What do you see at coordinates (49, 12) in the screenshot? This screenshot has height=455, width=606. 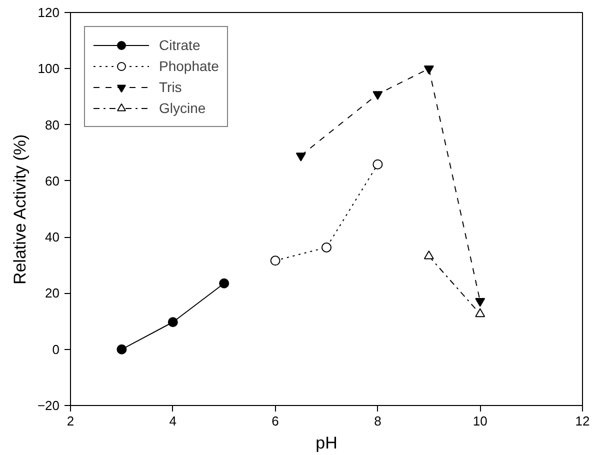 I see `y-tick-label: 120` at bounding box center [49, 12].